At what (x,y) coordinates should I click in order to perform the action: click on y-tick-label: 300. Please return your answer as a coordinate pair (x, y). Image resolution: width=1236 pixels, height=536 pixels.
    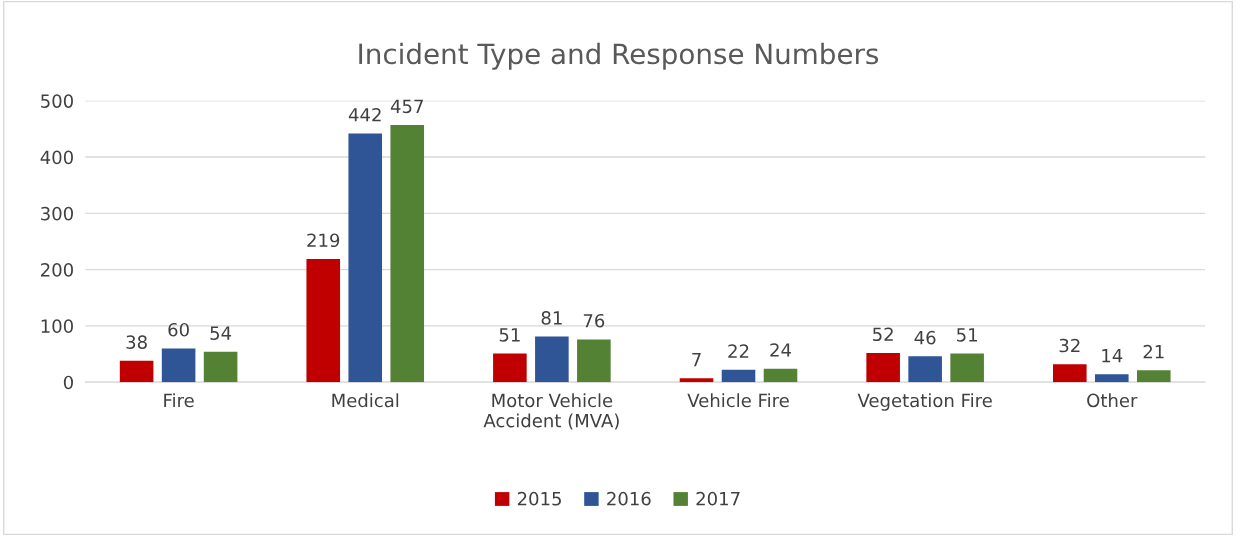
    Looking at the image, I should click on (57, 213).